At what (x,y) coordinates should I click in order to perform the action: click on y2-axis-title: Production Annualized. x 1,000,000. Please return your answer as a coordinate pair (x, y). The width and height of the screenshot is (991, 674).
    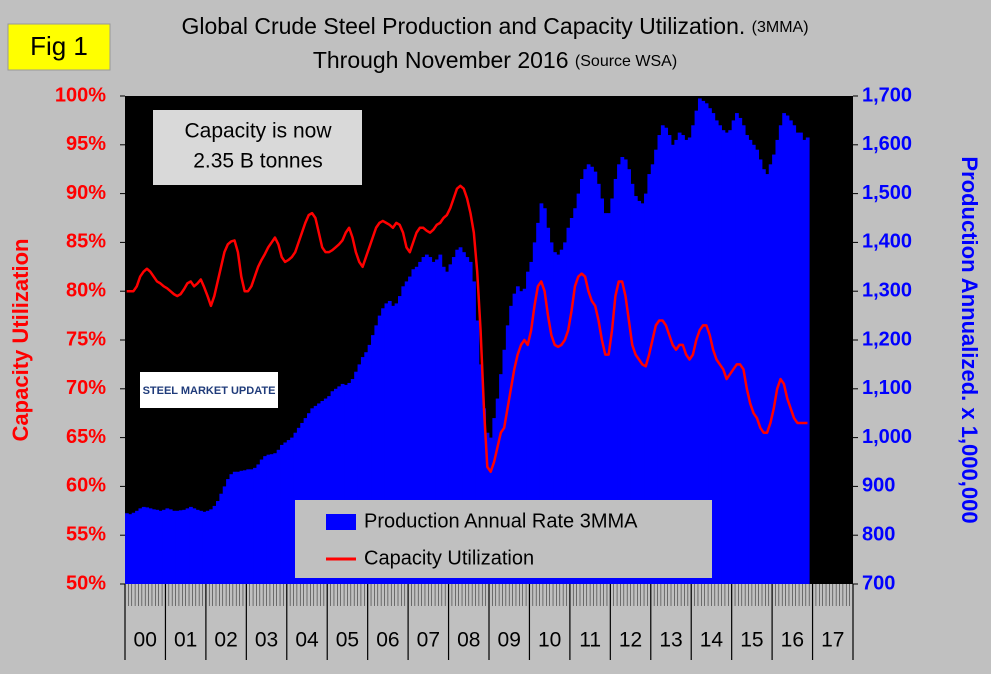
    Looking at the image, I should click on (969, 339).